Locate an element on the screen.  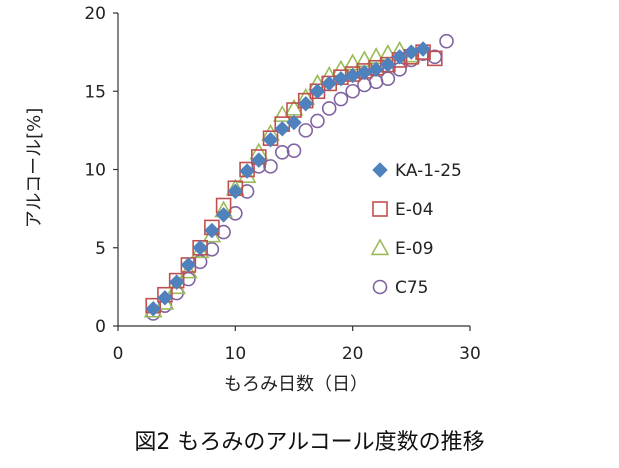
legend-label: KA-1-25 is located at coordinates (428, 171).